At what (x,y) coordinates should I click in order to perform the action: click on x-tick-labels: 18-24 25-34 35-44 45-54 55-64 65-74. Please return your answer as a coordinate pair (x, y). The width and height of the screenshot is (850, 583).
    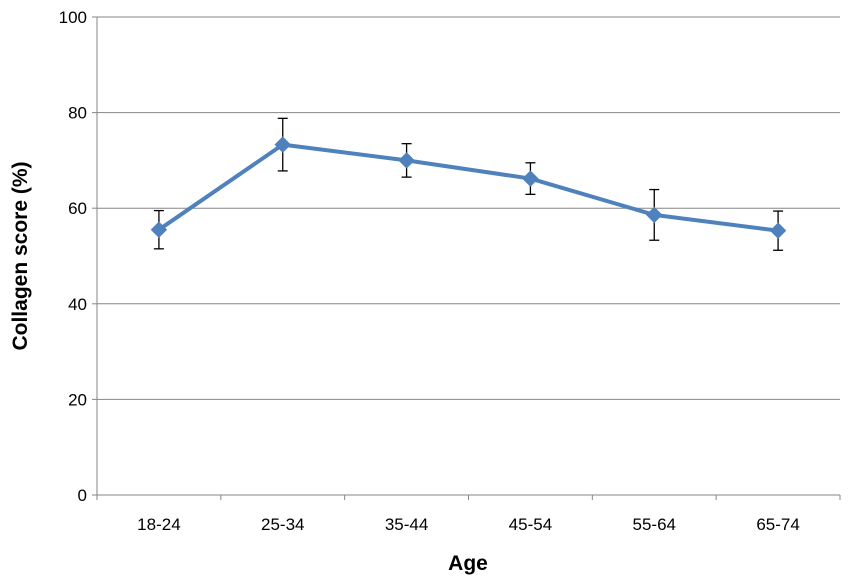
    Looking at the image, I should click on (468, 514).